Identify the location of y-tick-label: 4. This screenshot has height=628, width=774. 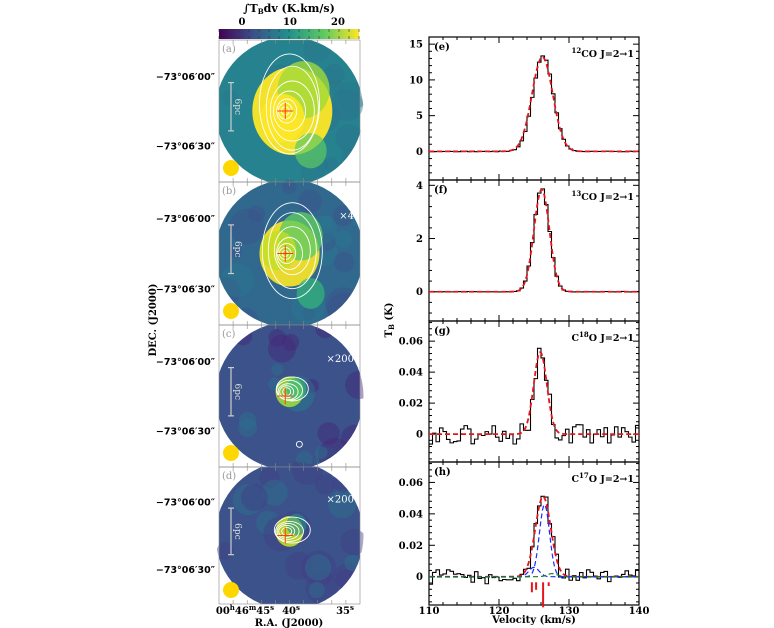
(419, 186).